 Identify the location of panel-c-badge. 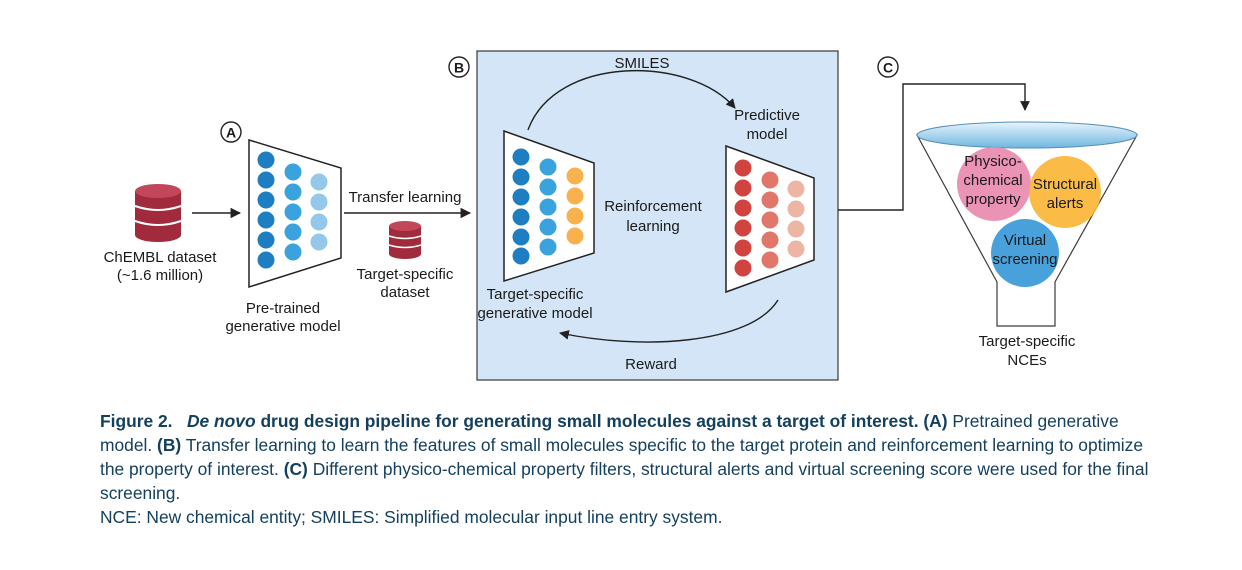
(888, 67).